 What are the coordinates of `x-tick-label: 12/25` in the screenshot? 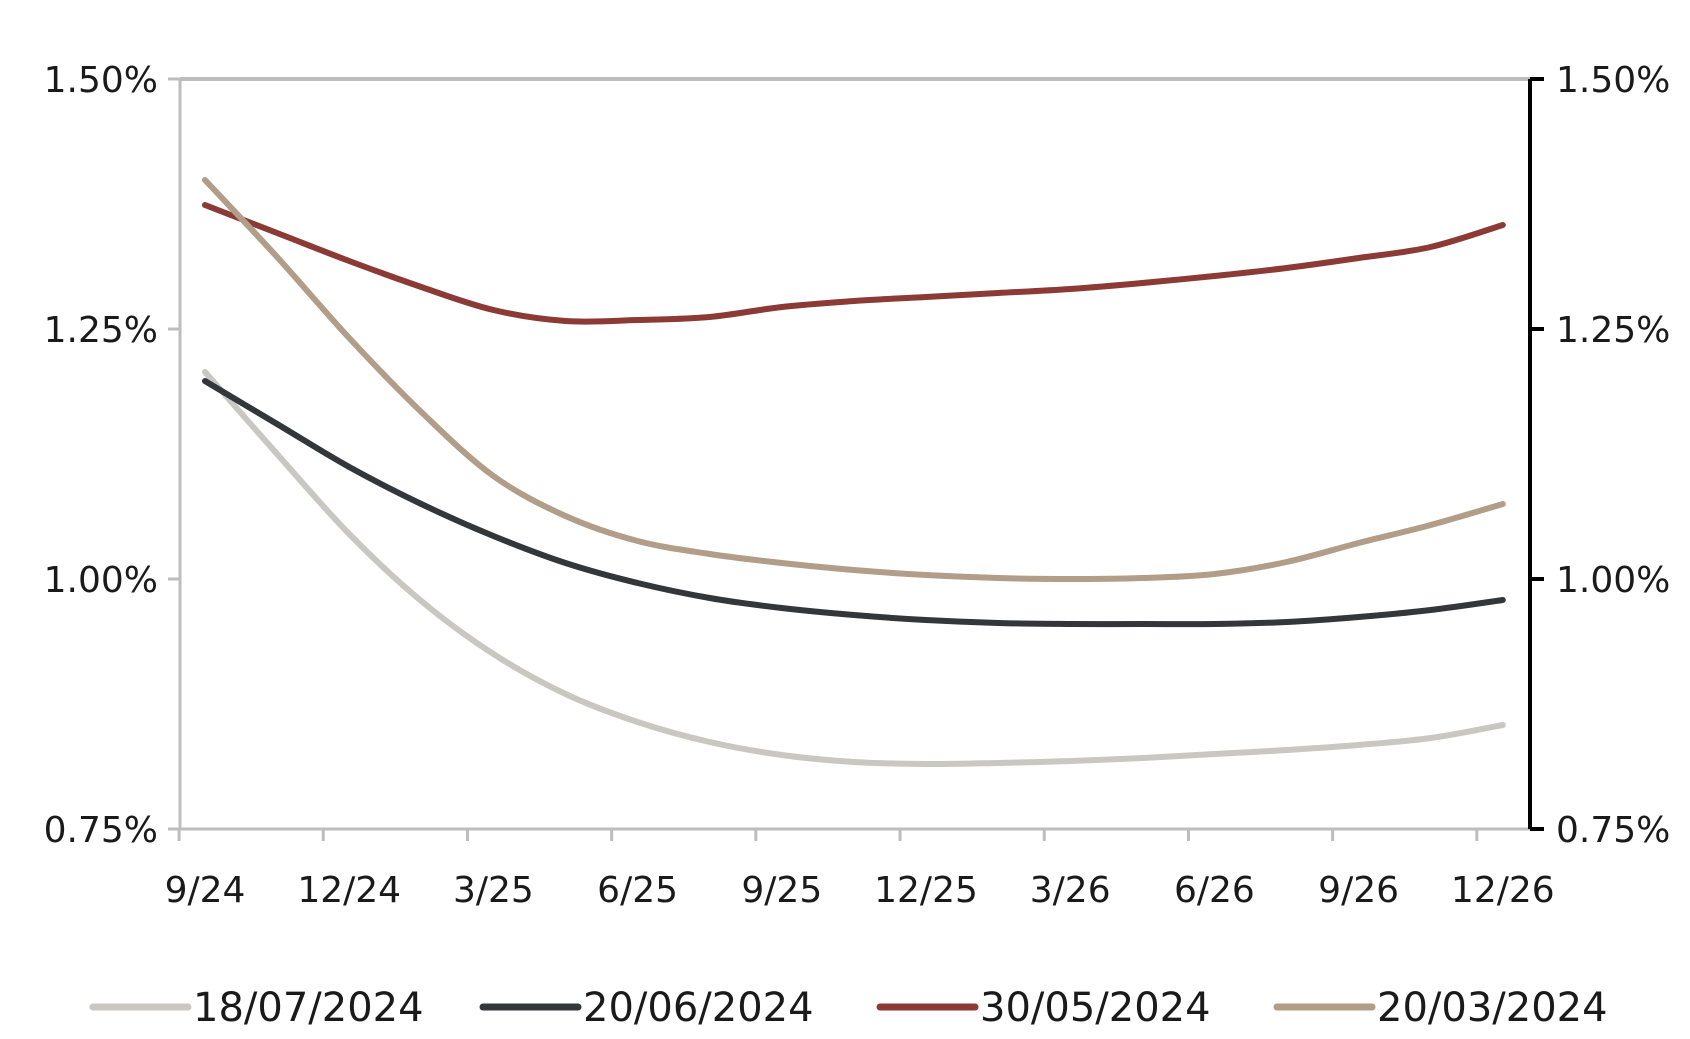 It's located at (926, 890).